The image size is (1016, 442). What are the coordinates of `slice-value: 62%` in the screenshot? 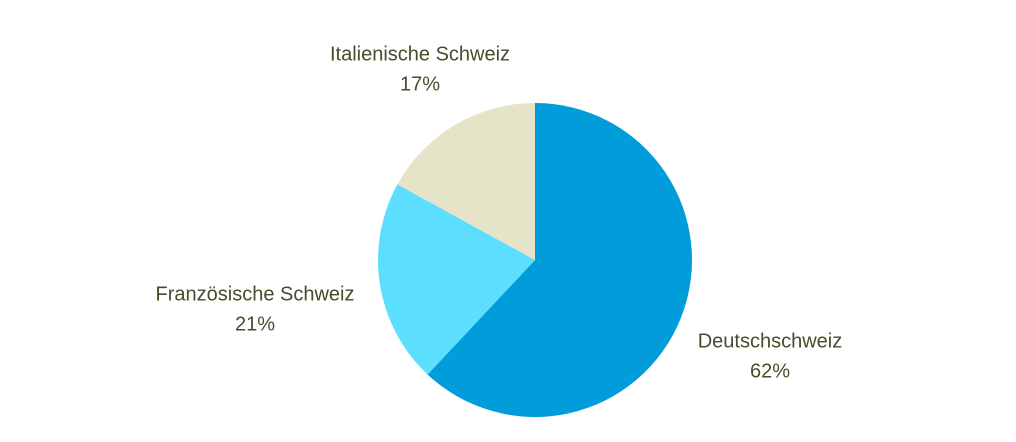 It's located at (770, 371).